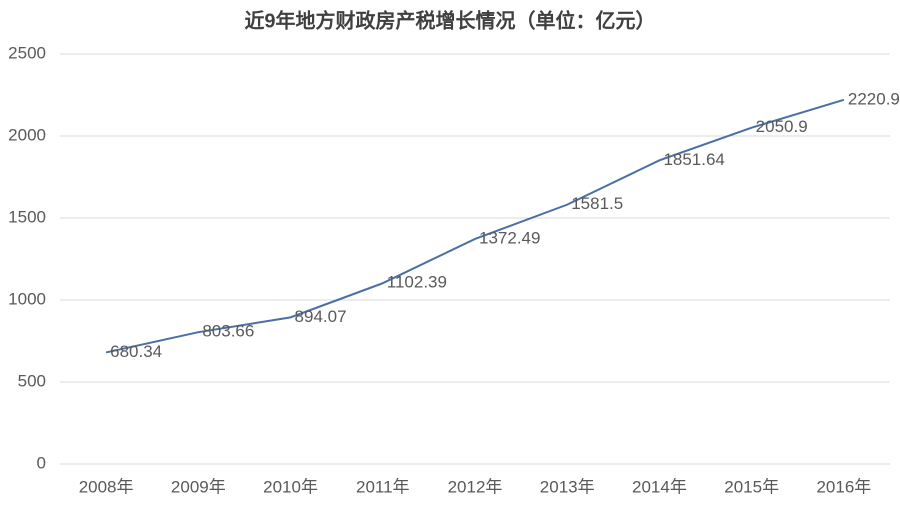 The image size is (900, 506). I want to click on data-label: 894.07, so click(321, 316).